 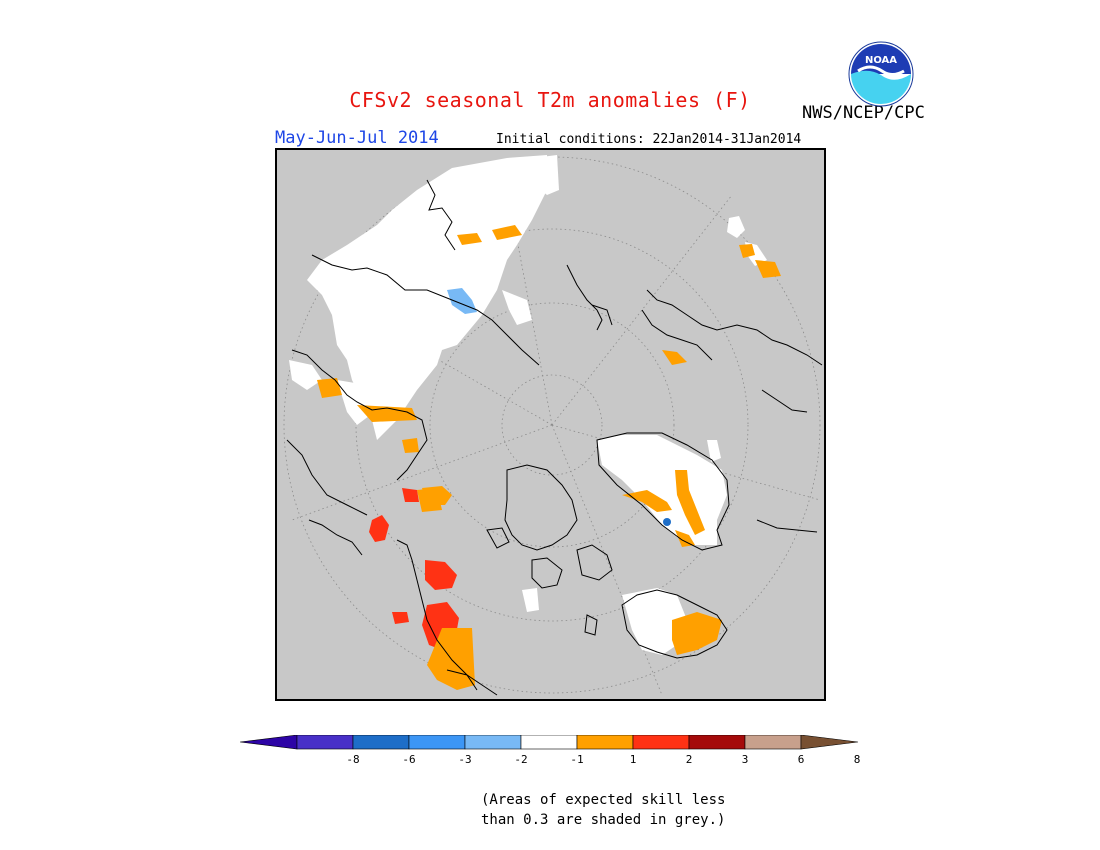 What do you see at coordinates (603, 820) in the screenshot?
I see `footnote-line2: than 0.3 are shaded in grey.)` at bounding box center [603, 820].